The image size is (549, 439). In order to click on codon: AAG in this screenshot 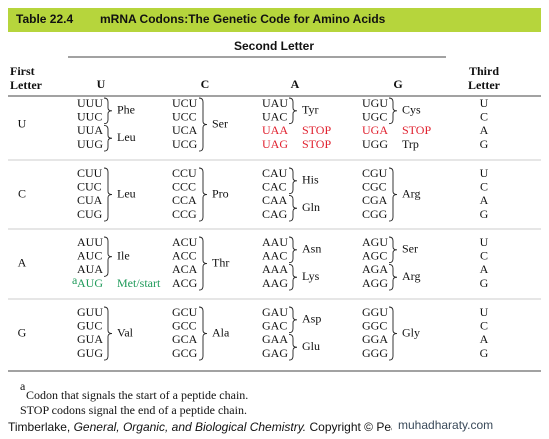, I will do `click(275, 283)`.